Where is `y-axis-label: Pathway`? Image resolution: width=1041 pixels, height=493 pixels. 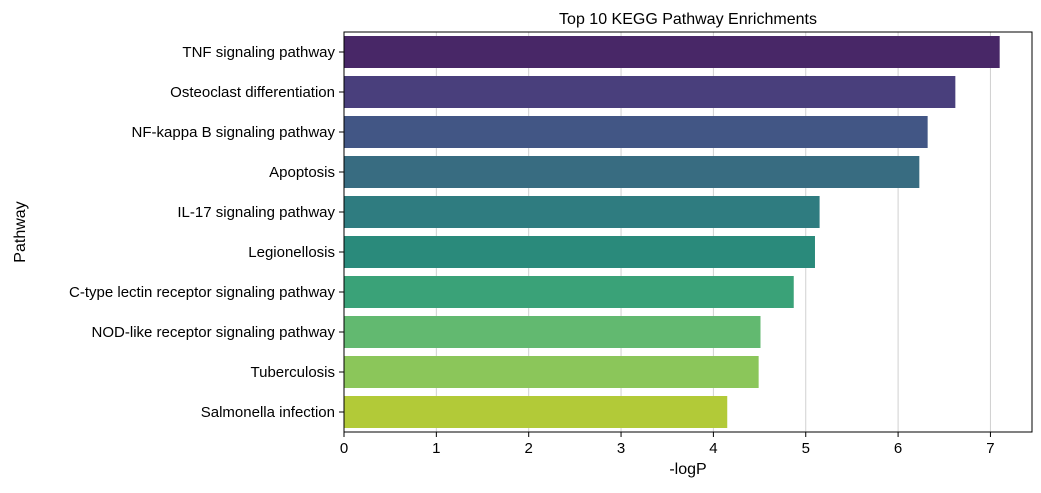 y-axis-label: Pathway is located at coordinates (20, 231).